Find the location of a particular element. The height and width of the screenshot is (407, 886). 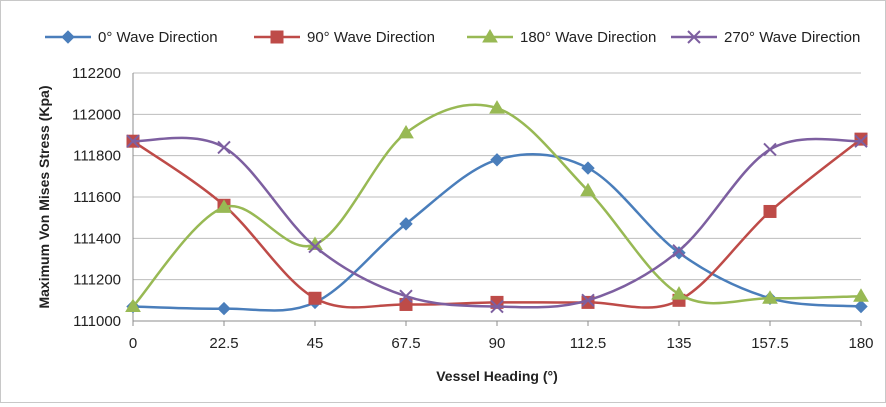

x-axis-ticks: 0 22.5 45 67.5 90 112.5 135 157.5 180 is located at coordinates (501, 336).